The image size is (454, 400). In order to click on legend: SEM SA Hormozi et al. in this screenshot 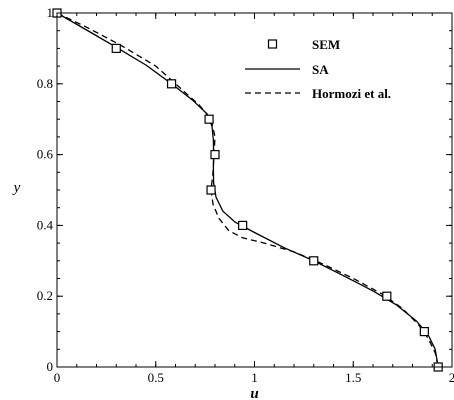, I will do `click(318, 69)`.